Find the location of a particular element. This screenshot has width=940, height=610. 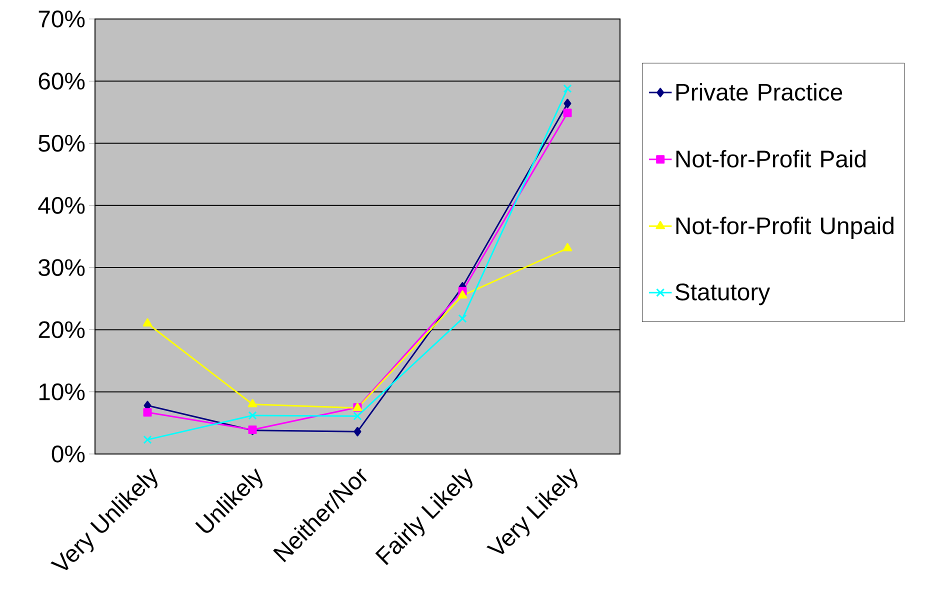

y-tick-label: 10% is located at coordinates (62, 391).